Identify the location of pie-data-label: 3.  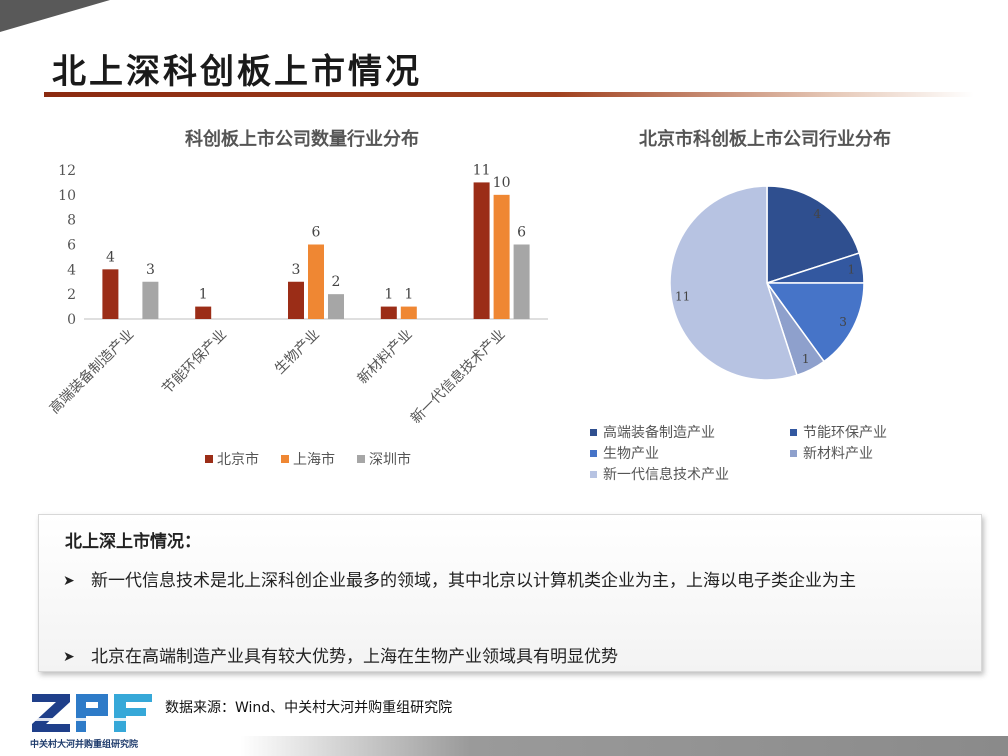
(843, 322).